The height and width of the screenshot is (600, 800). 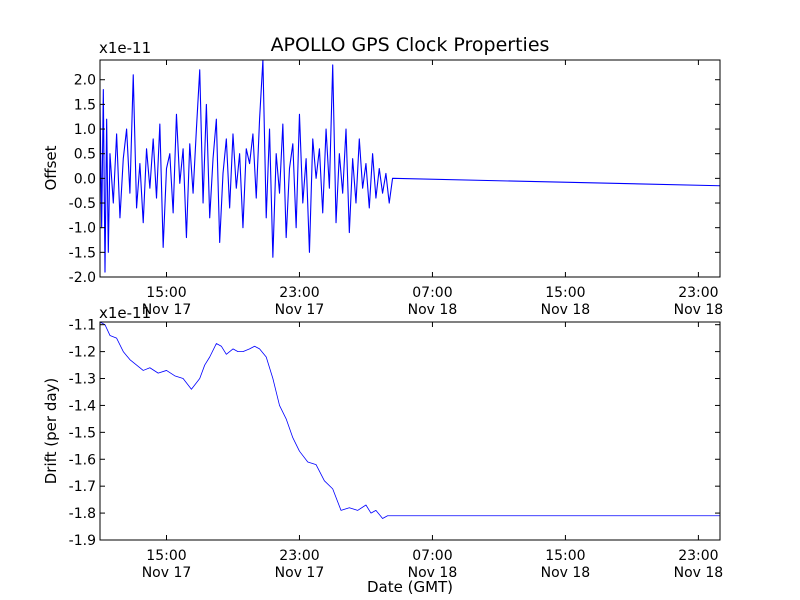 What do you see at coordinates (82, 406) in the screenshot?
I see `drift-y-tick-label: -1.4` at bounding box center [82, 406].